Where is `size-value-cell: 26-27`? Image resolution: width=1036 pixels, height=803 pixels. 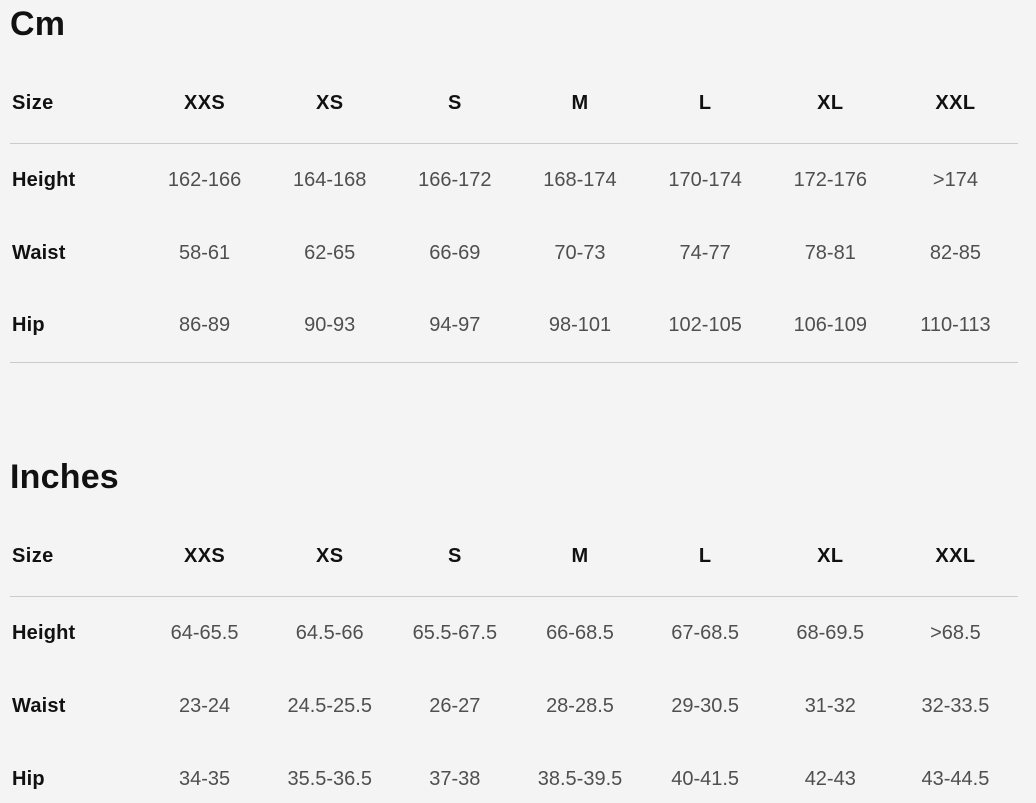
size-value-cell: 26-27 is located at coordinates (455, 705).